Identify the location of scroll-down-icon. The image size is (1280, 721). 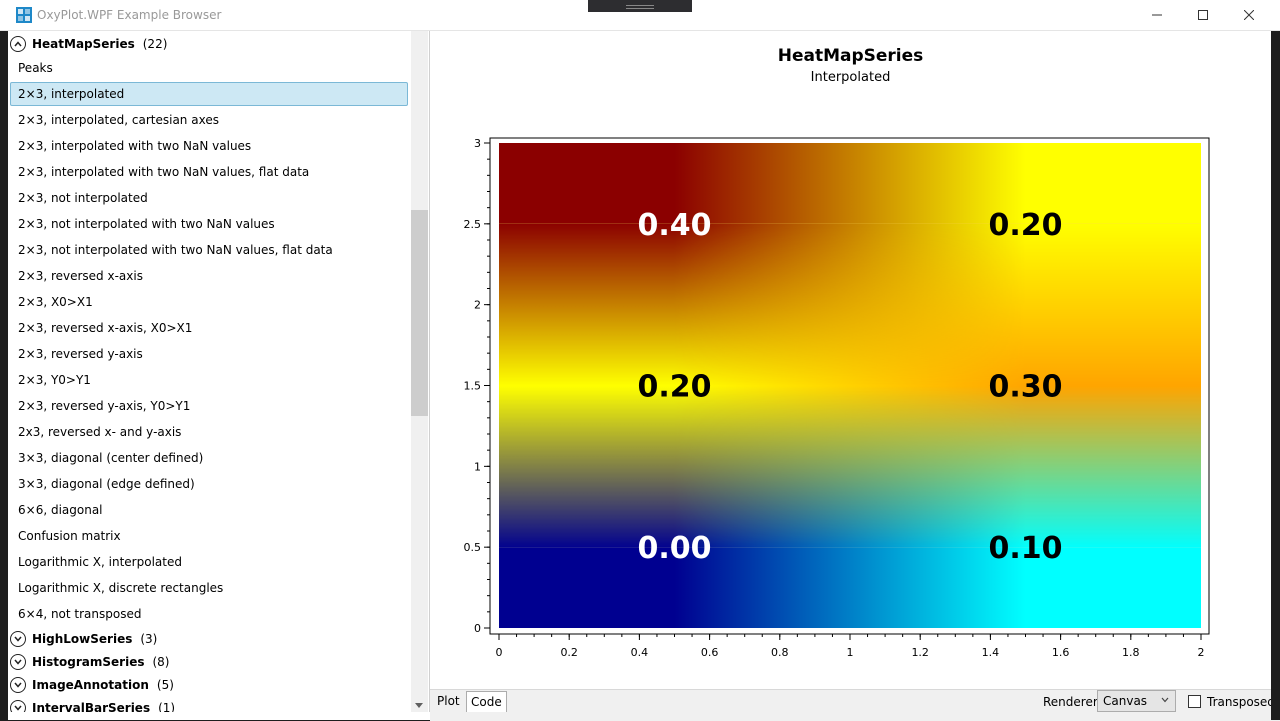
(419, 705).